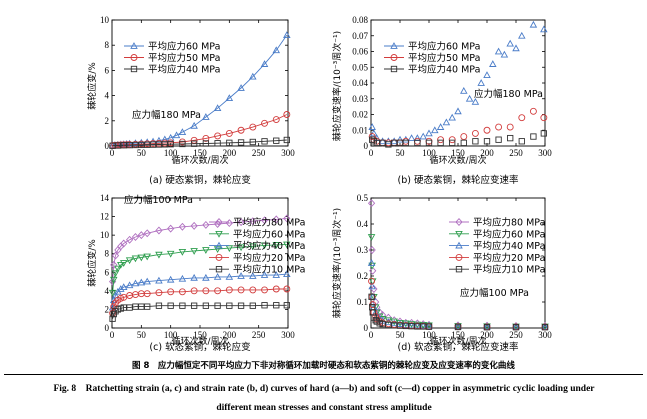 The width and height of the screenshot is (647, 419). I want to click on y-tick-label: 10, so click(105, 20).